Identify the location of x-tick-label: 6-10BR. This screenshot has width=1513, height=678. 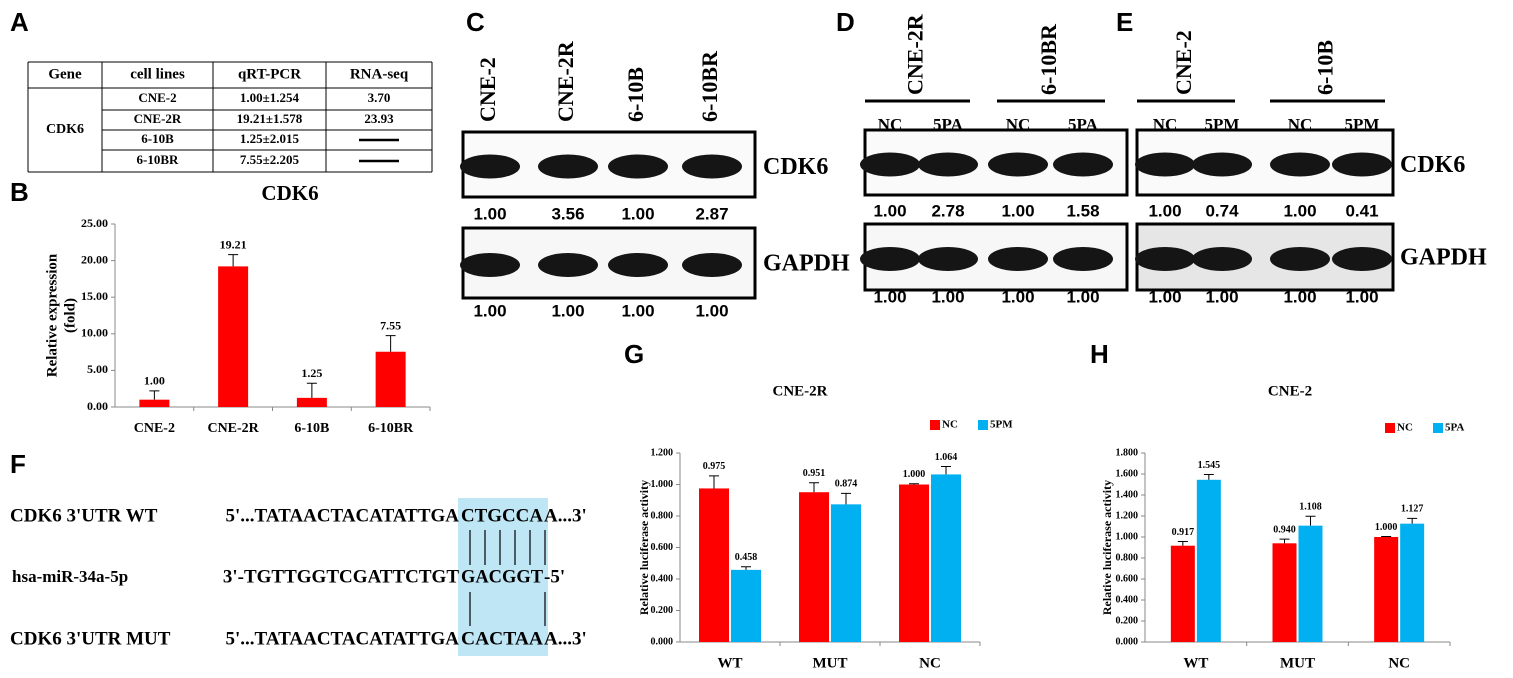
(391, 428).